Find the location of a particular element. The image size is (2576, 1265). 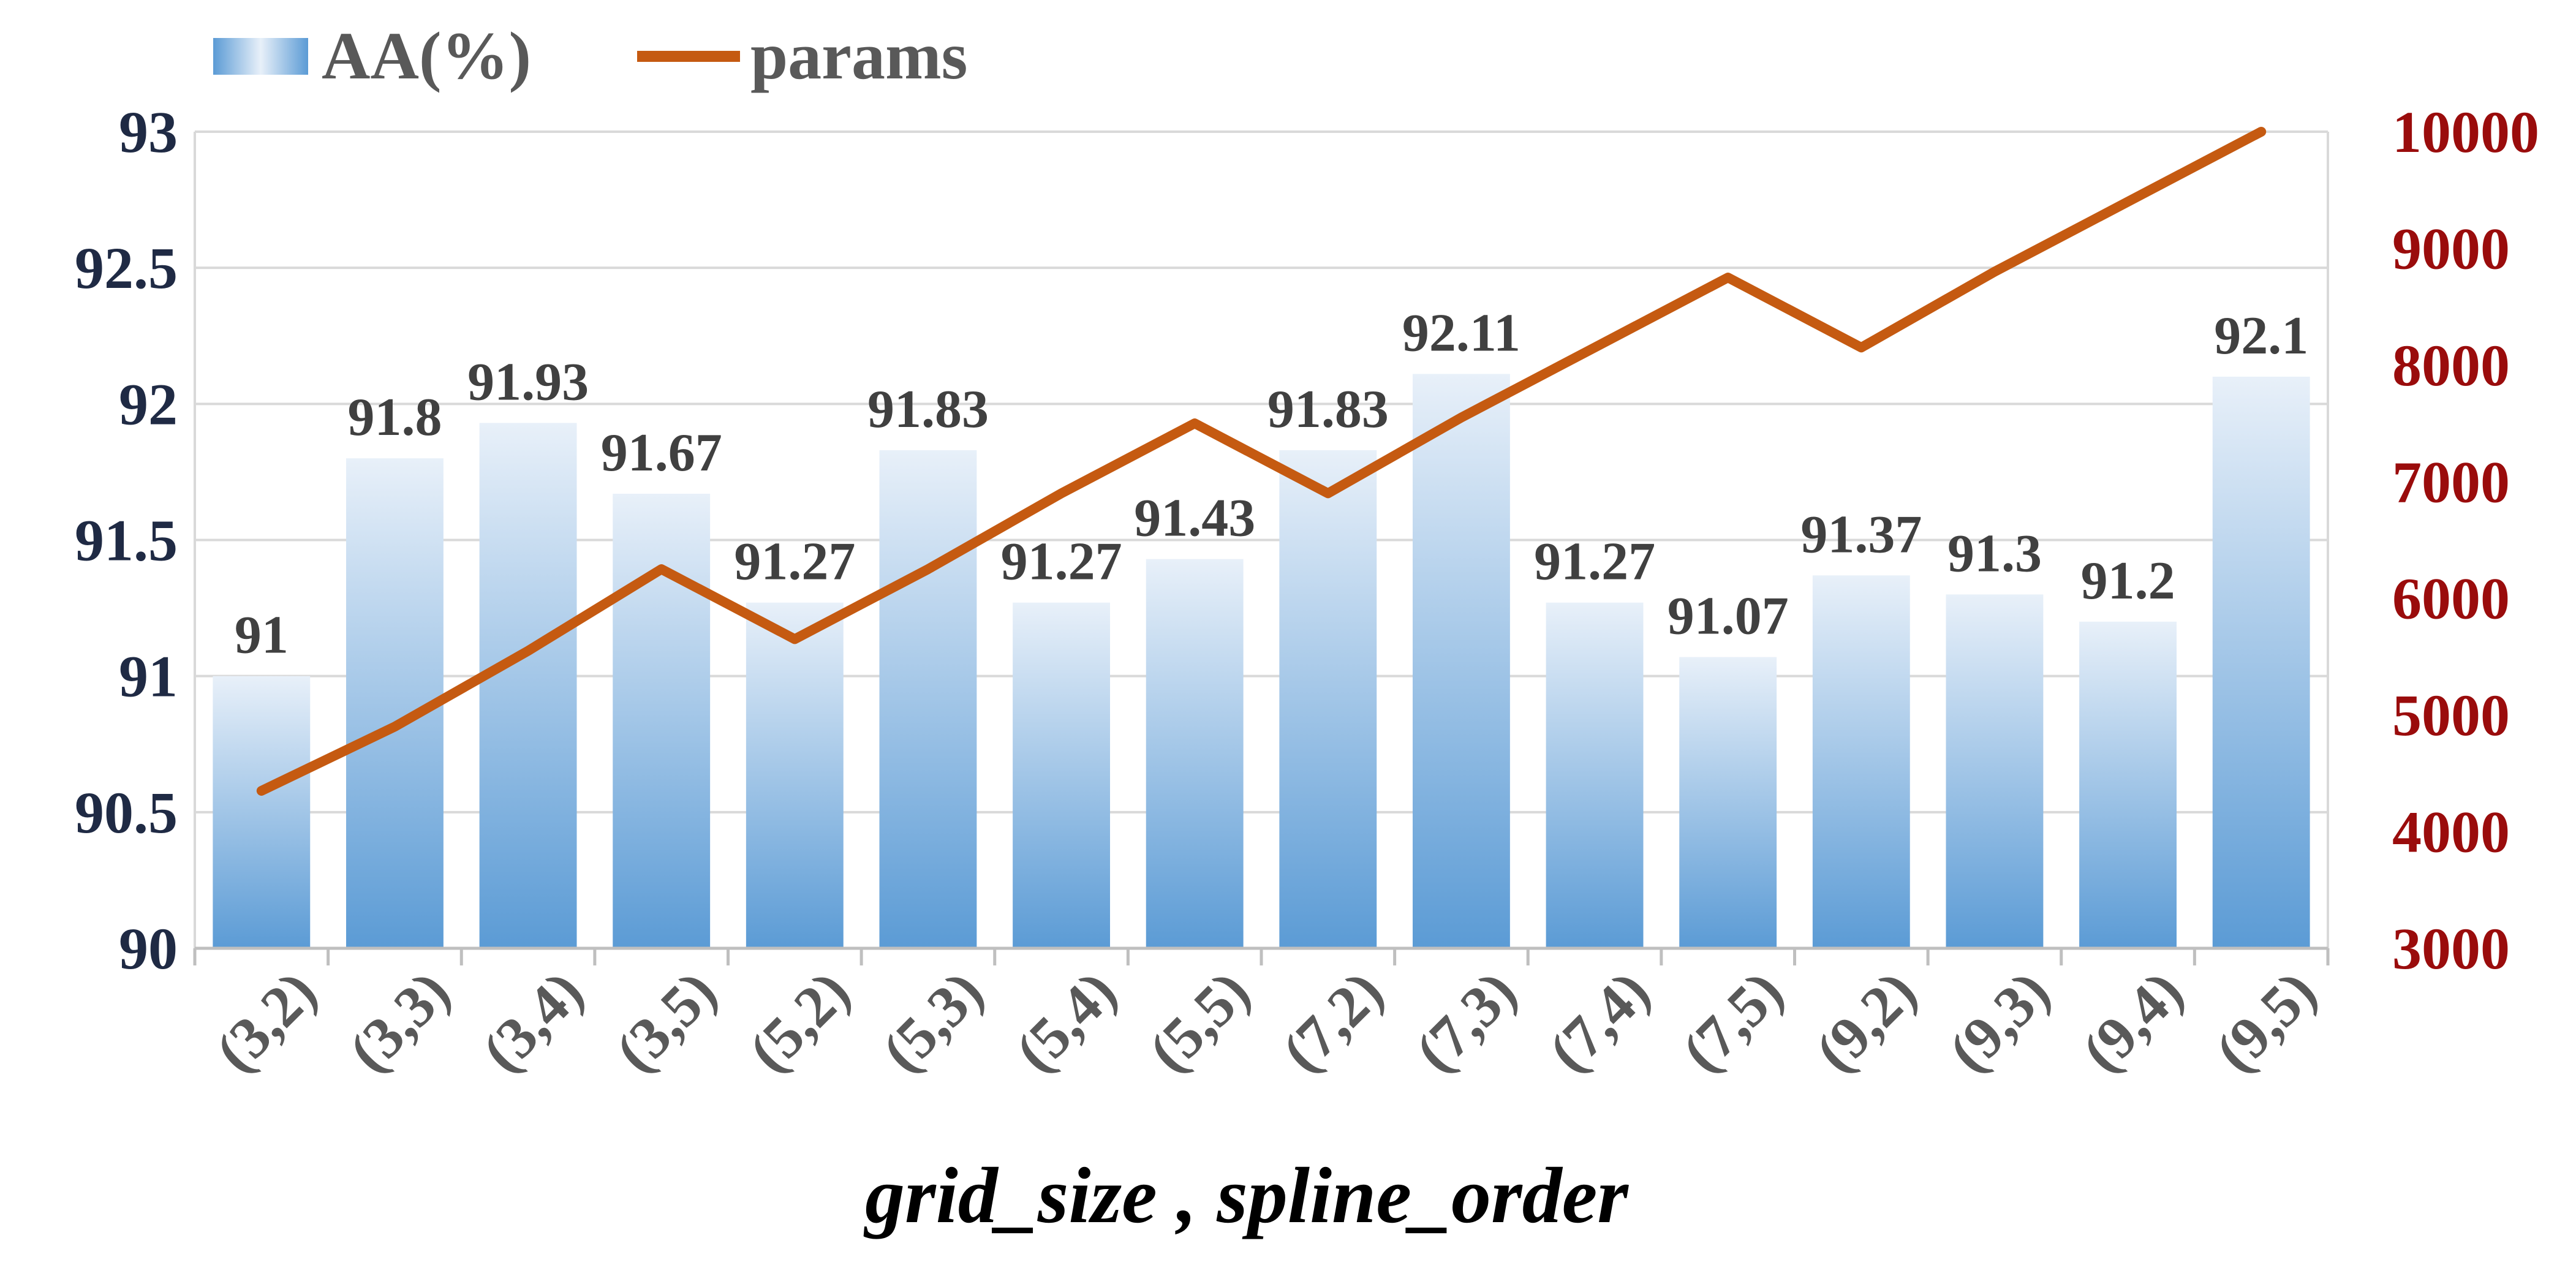

x-tick-label: (5,5) is located at coordinates (1199, 1021).